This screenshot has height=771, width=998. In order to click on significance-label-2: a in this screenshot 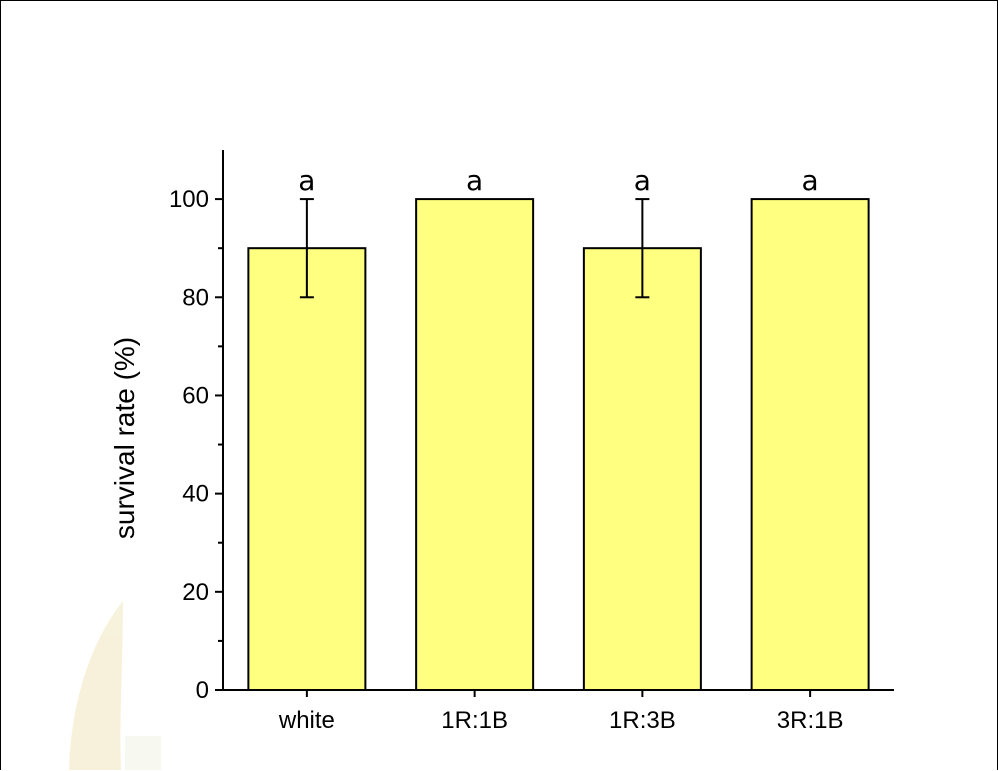, I will do `click(474, 180)`.